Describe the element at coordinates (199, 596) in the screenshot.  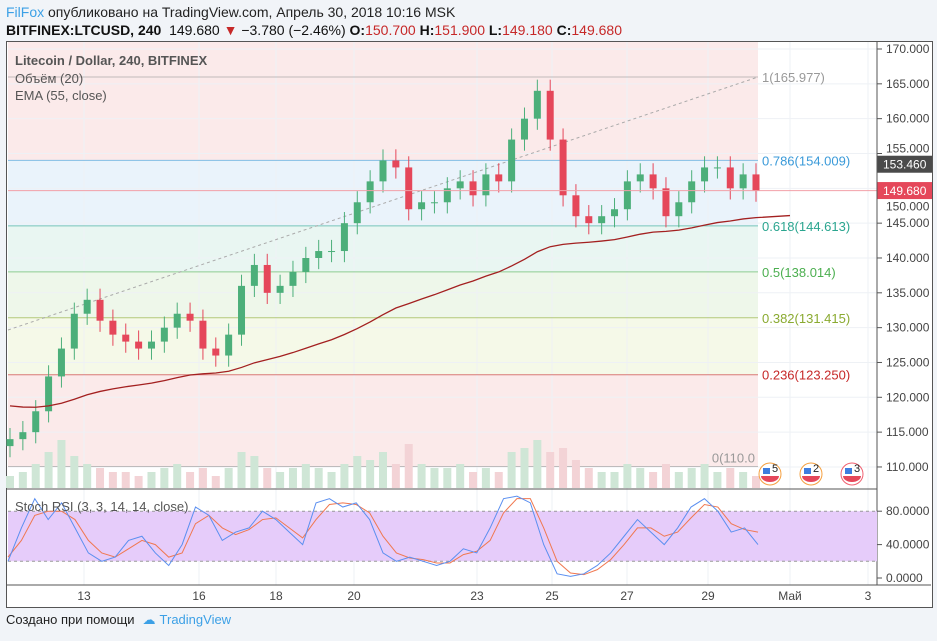
I see `date-tick-label: 16` at that location.